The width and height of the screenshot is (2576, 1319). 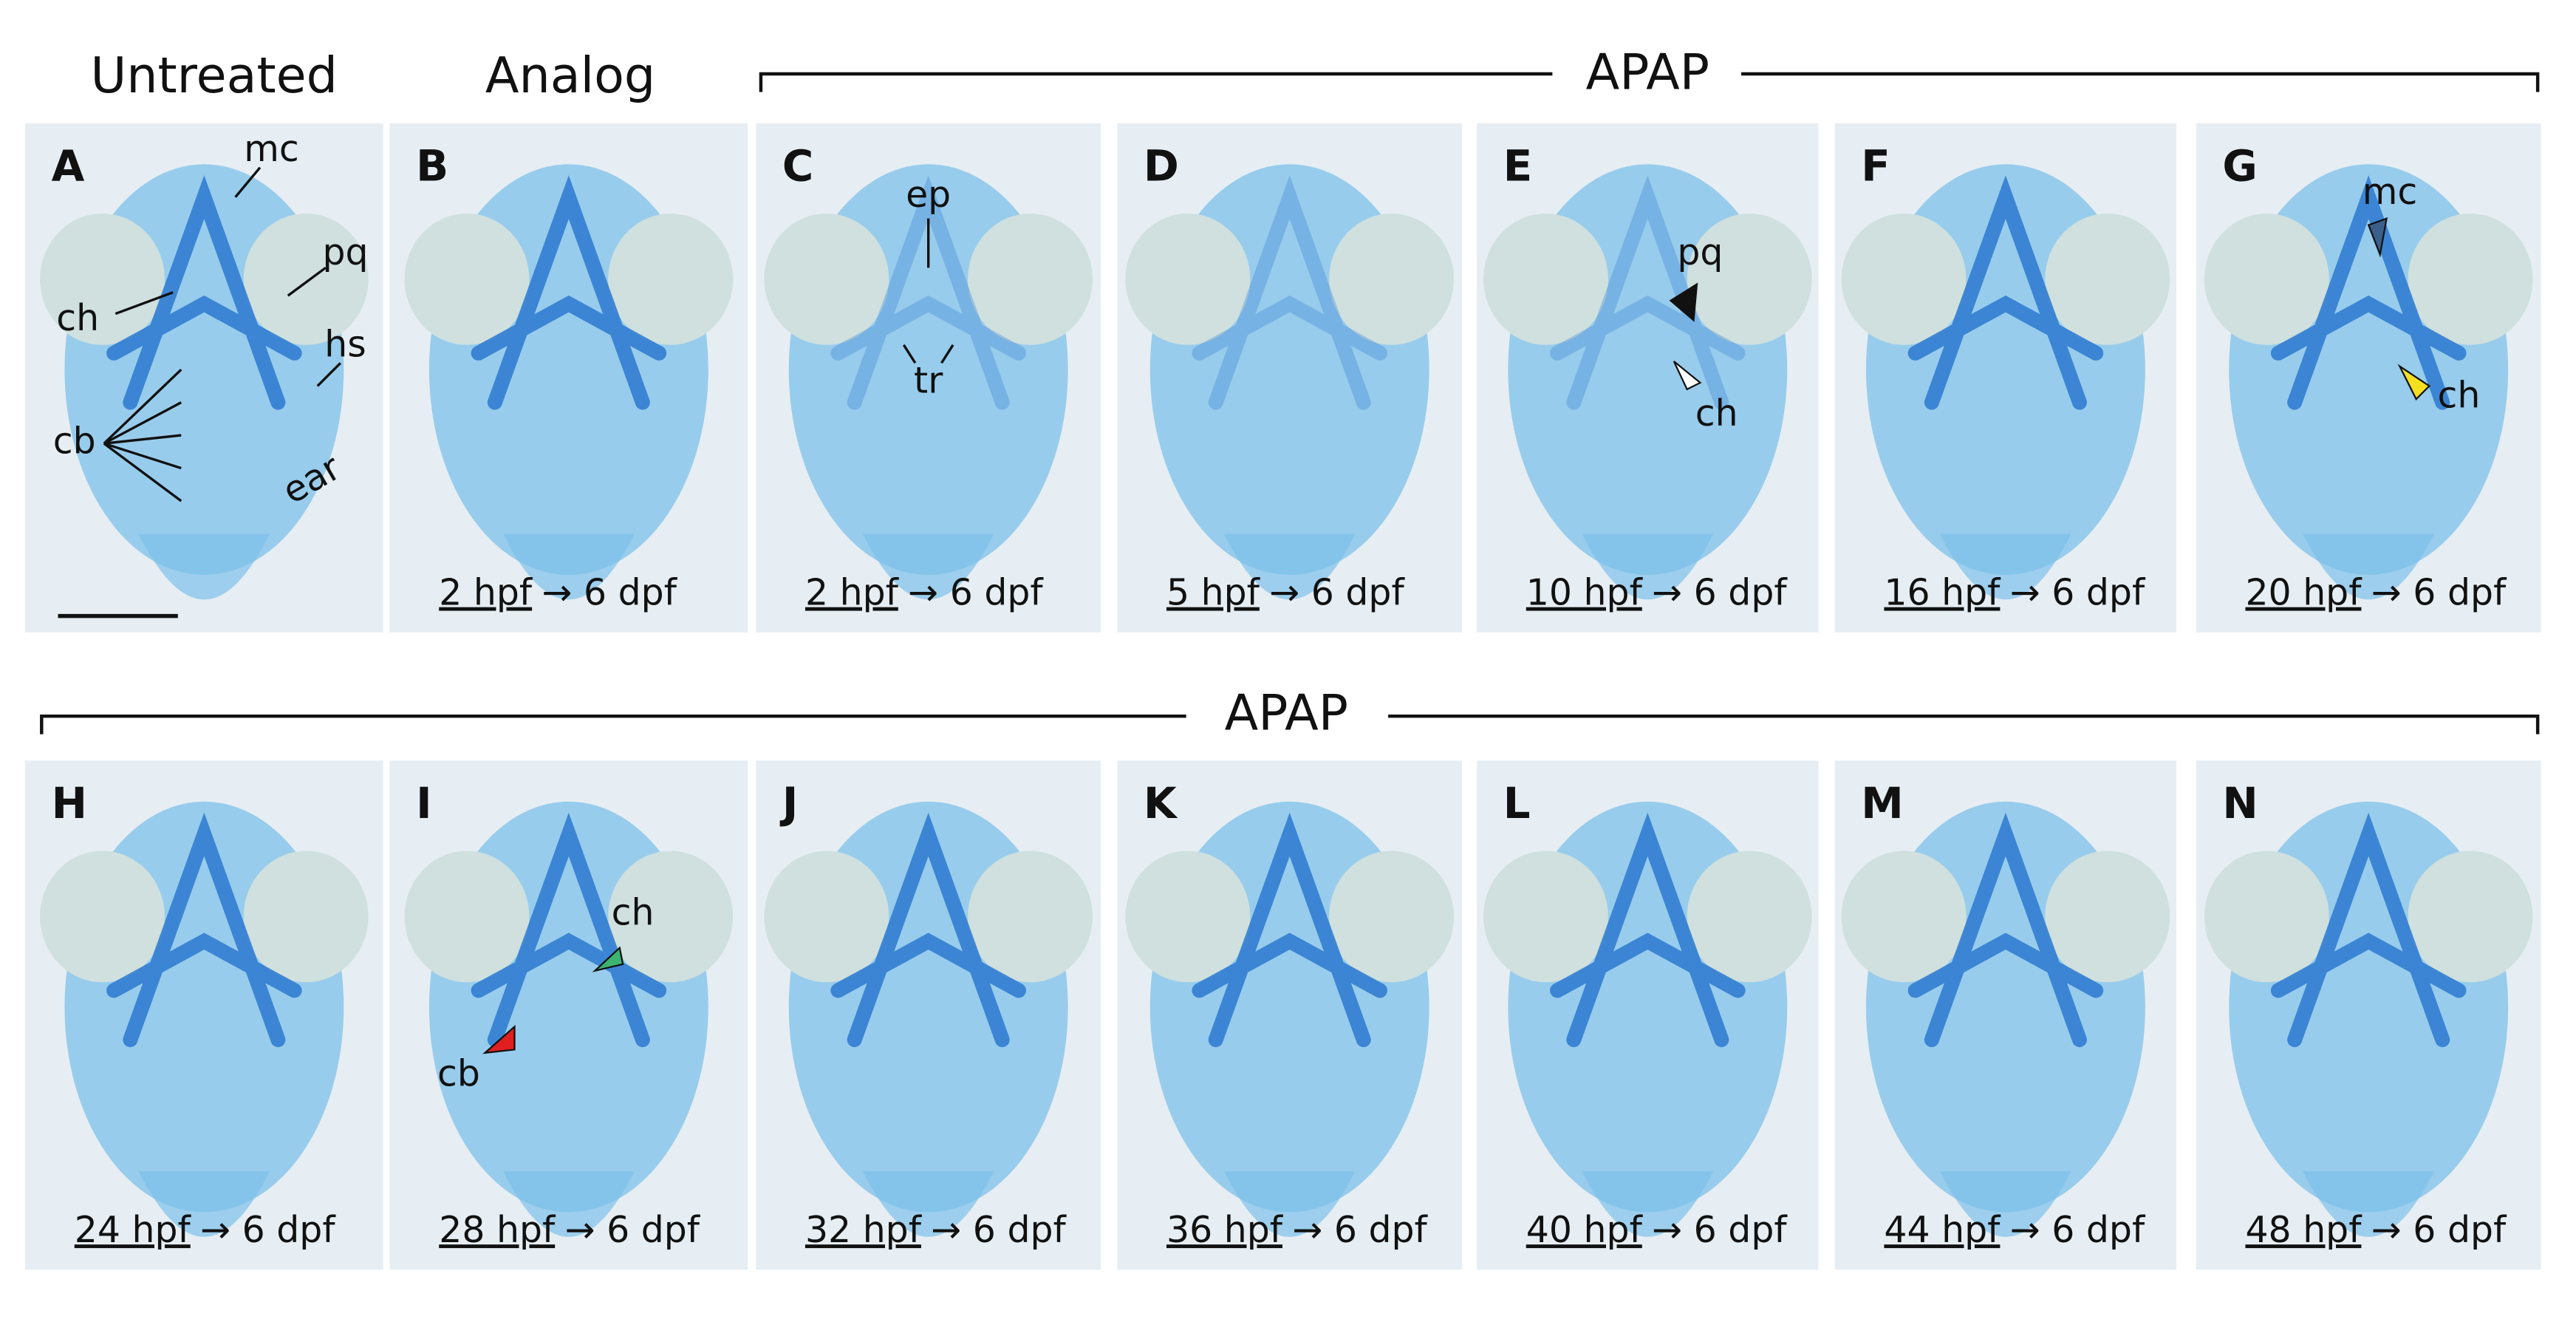 I want to click on caption-time: 5 hpf, so click(x=1213, y=592).